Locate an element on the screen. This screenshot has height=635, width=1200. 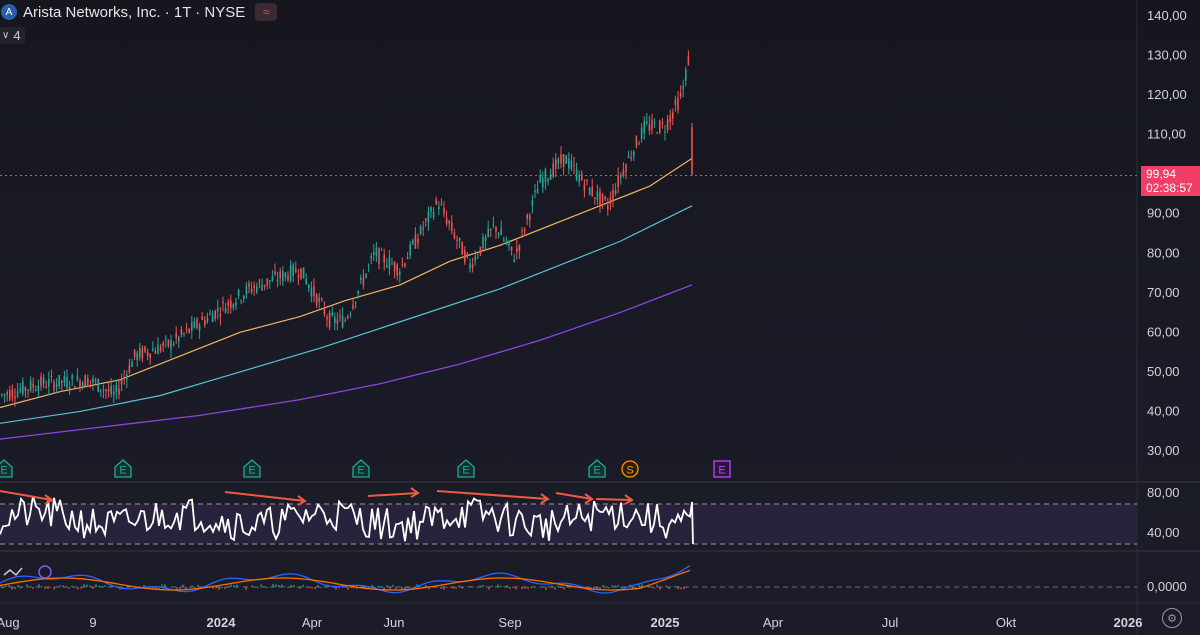
symbol-status-icon: ≈ is located at coordinates (266, 12).